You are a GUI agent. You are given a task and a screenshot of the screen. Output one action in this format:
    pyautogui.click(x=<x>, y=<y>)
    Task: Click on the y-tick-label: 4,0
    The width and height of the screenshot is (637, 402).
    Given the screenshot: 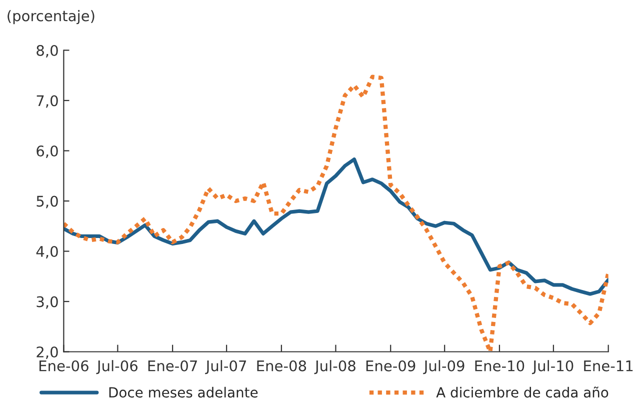 What is the action you would take?
    pyautogui.click(x=47, y=252)
    